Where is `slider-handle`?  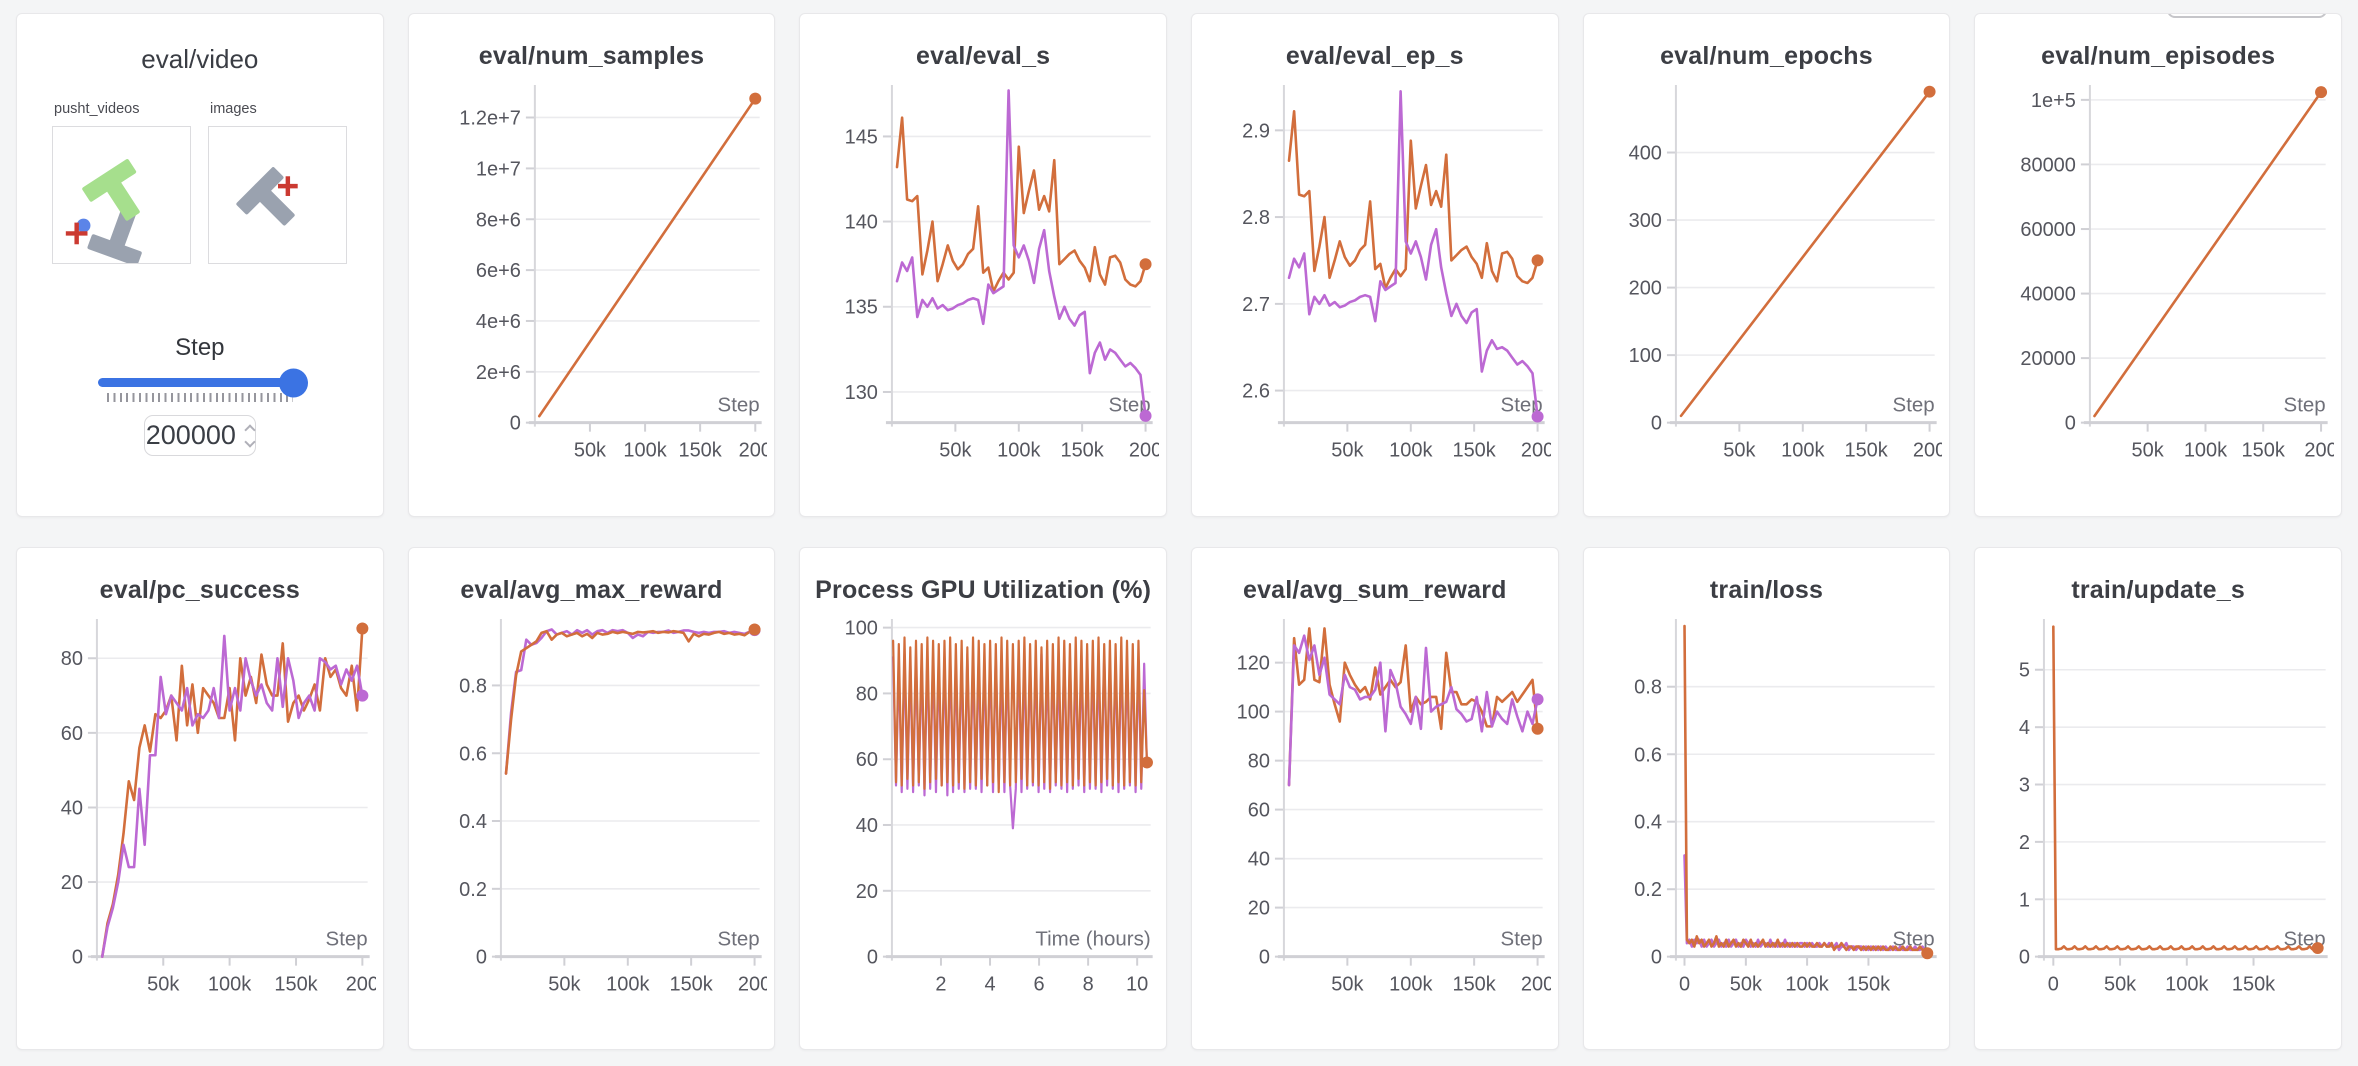 slider-handle is located at coordinates (293, 382).